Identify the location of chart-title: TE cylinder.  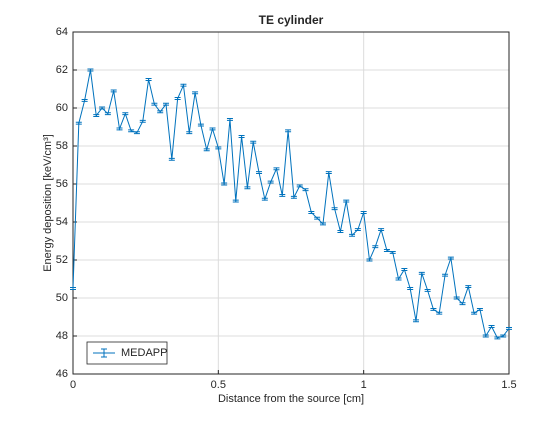
(291, 20).